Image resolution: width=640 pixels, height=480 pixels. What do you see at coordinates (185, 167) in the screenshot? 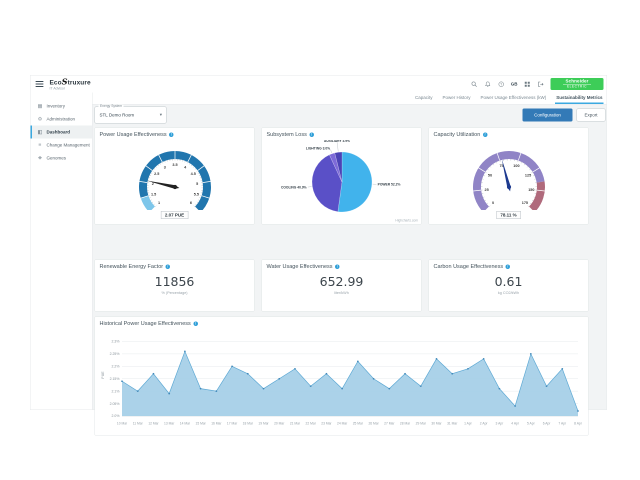
I see `svg-text: 4` at bounding box center [185, 167].